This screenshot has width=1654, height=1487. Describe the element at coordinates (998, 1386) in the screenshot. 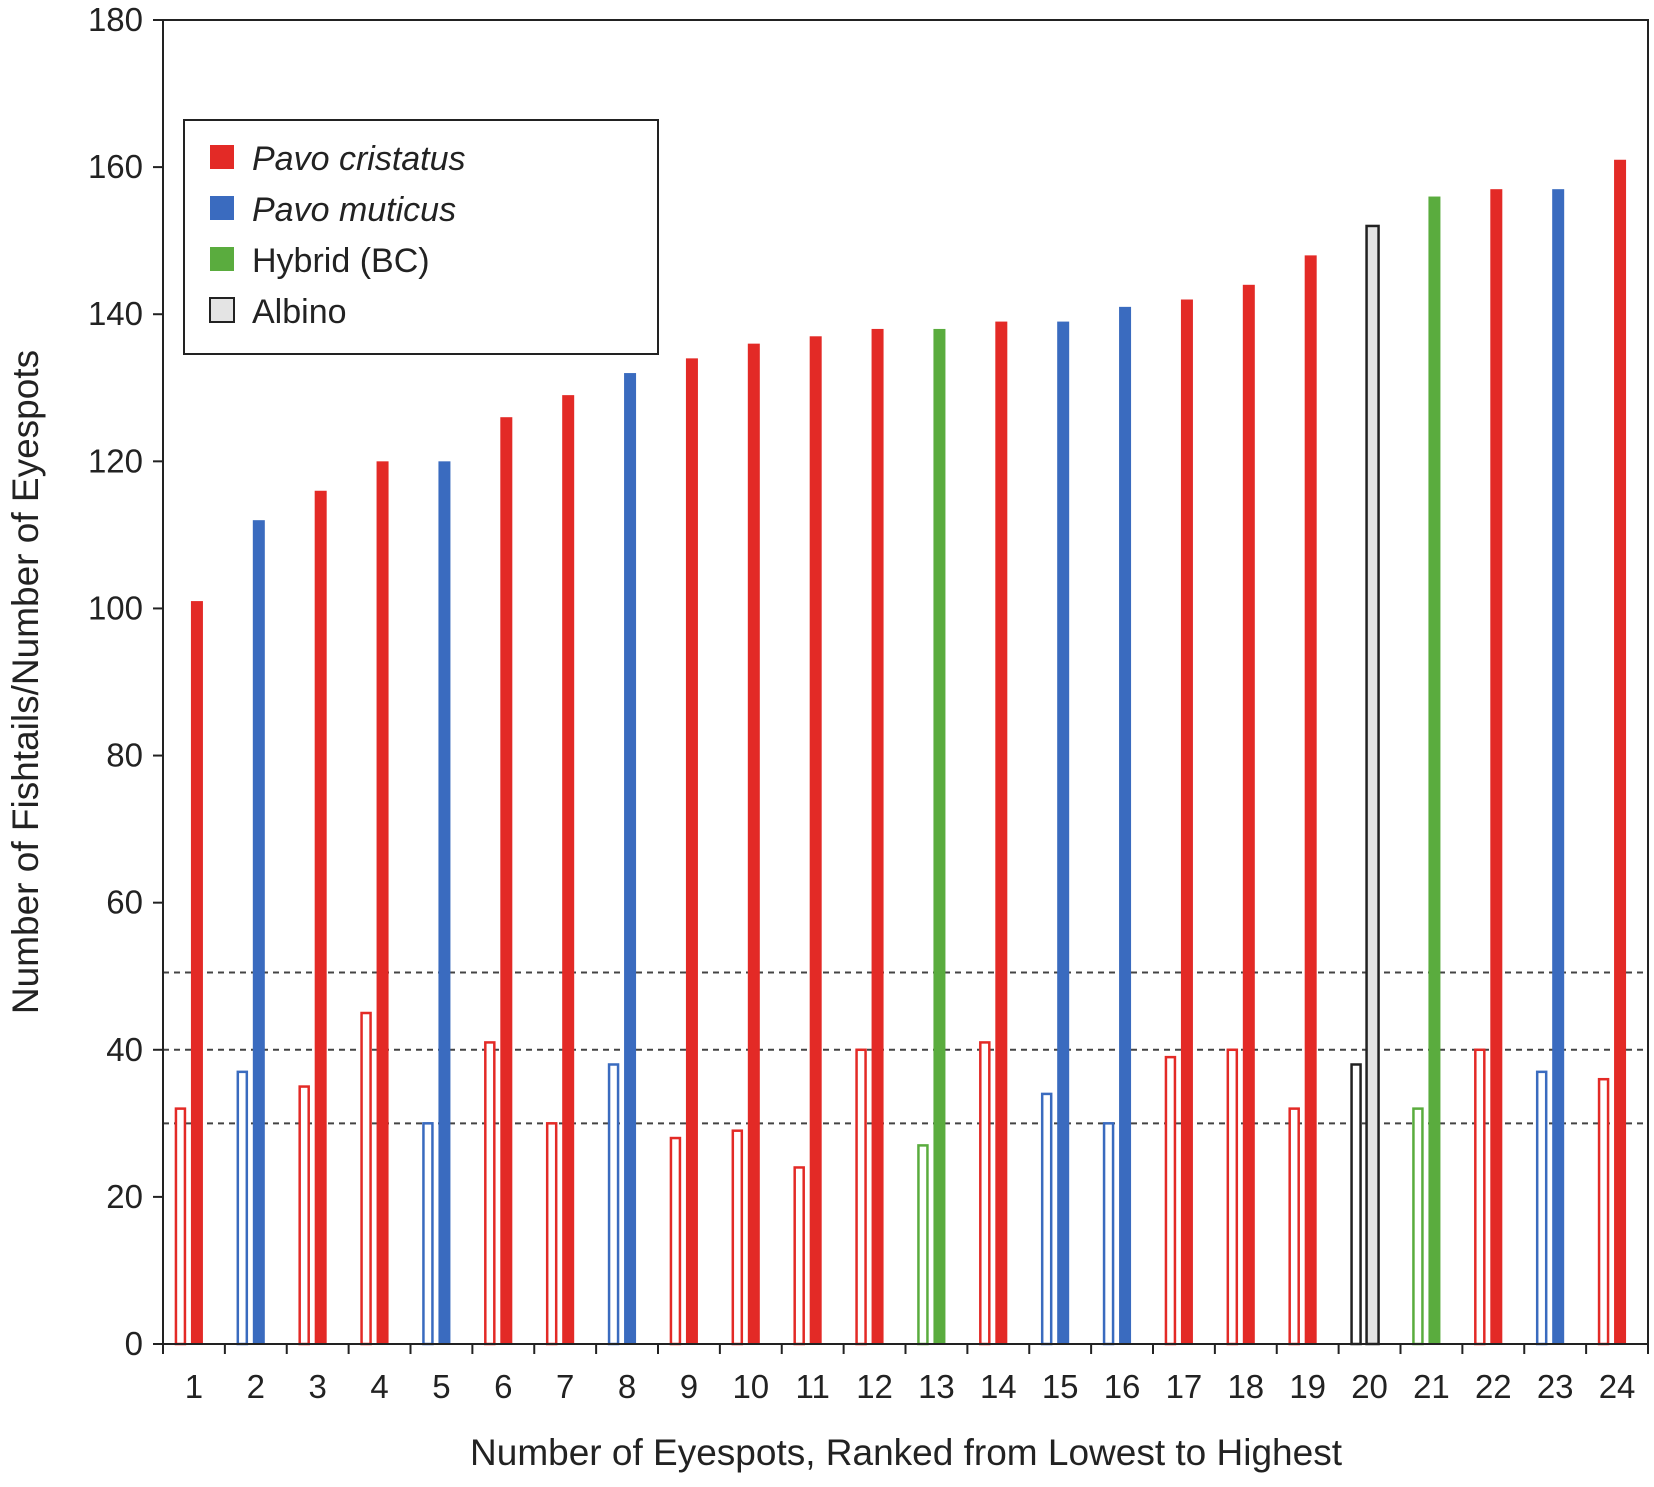

I see `x-tick-label-14: 14` at that location.